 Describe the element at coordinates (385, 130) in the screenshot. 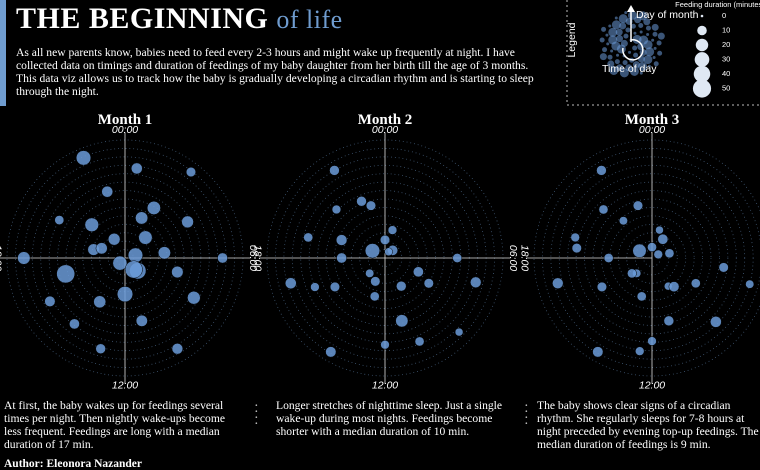

I see `hour-tick-label: 00:00` at that location.